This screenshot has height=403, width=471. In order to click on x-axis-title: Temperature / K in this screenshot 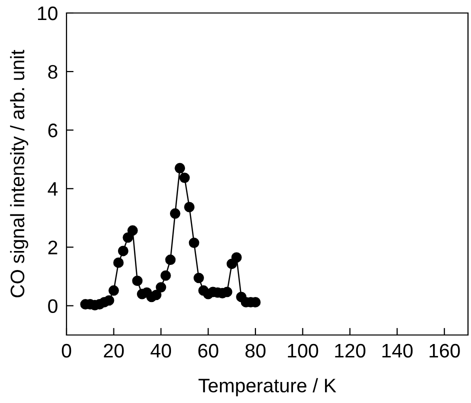, I will do `click(267, 387)`.